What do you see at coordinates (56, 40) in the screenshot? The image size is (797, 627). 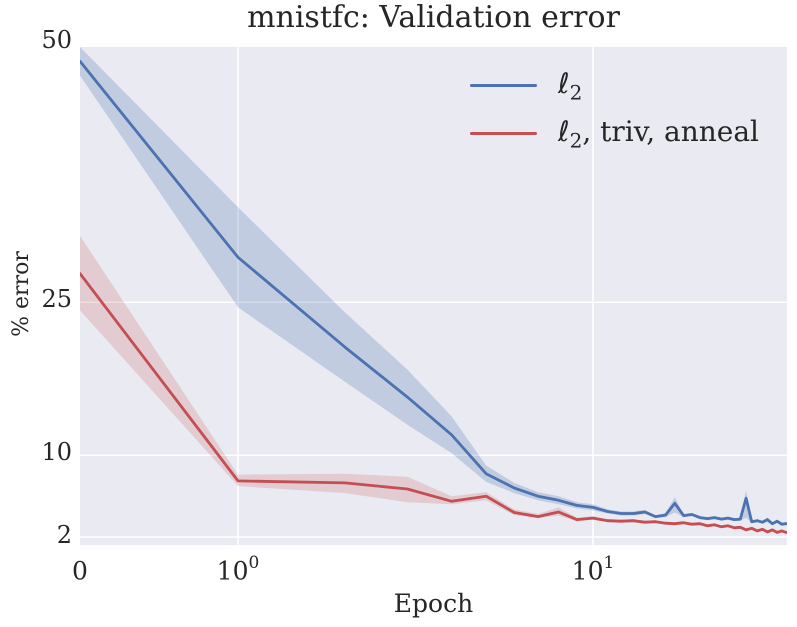 I see `y-tick-50: 50` at bounding box center [56, 40].